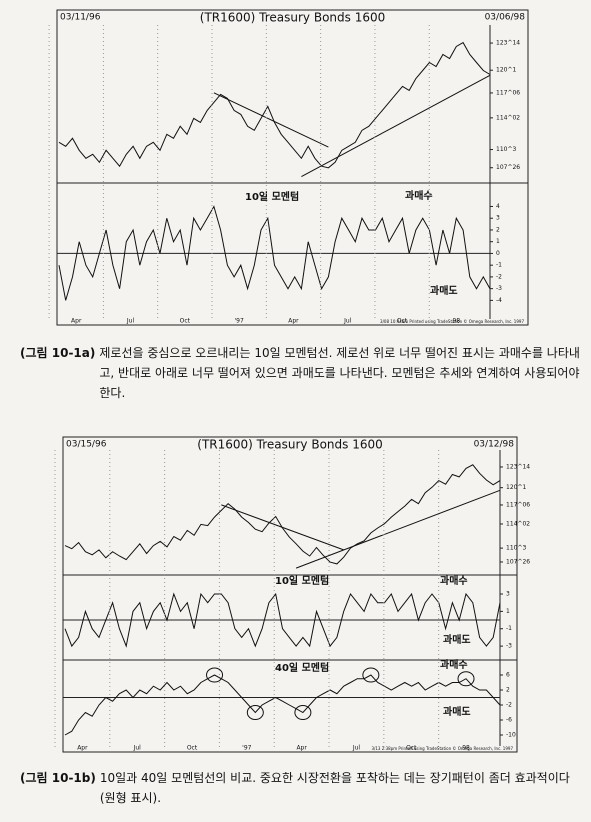  I want to click on caption-label: (그림 10-1a), so click(58, 353).